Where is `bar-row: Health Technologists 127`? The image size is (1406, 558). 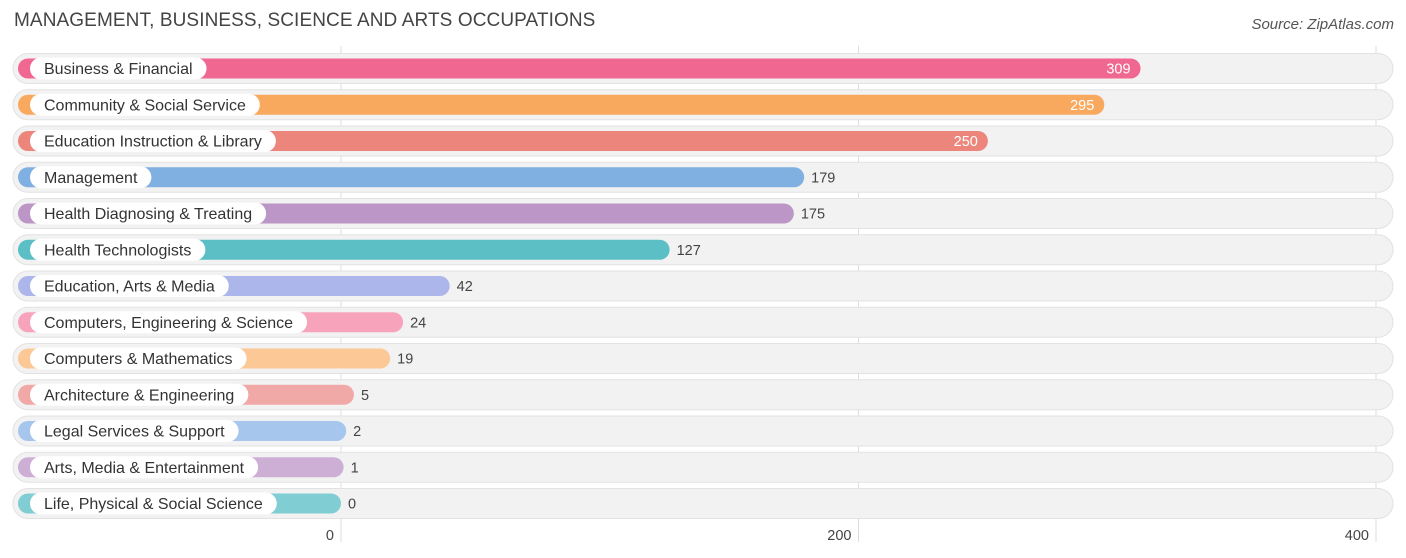
bar-row: Health Technologists 127 is located at coordinates (703, 250).